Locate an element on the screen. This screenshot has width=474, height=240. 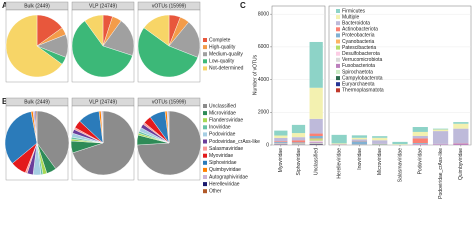
legend-label: Flandersviridae is located at coordinates (226, 121).